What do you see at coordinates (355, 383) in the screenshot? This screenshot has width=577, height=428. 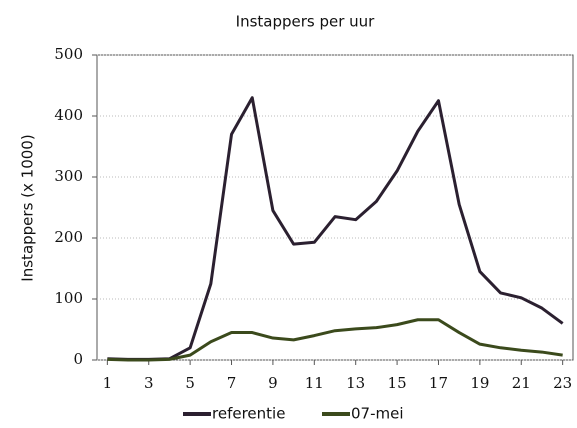 I see `x-tick-label: 13` at bounding box center [355, 383].